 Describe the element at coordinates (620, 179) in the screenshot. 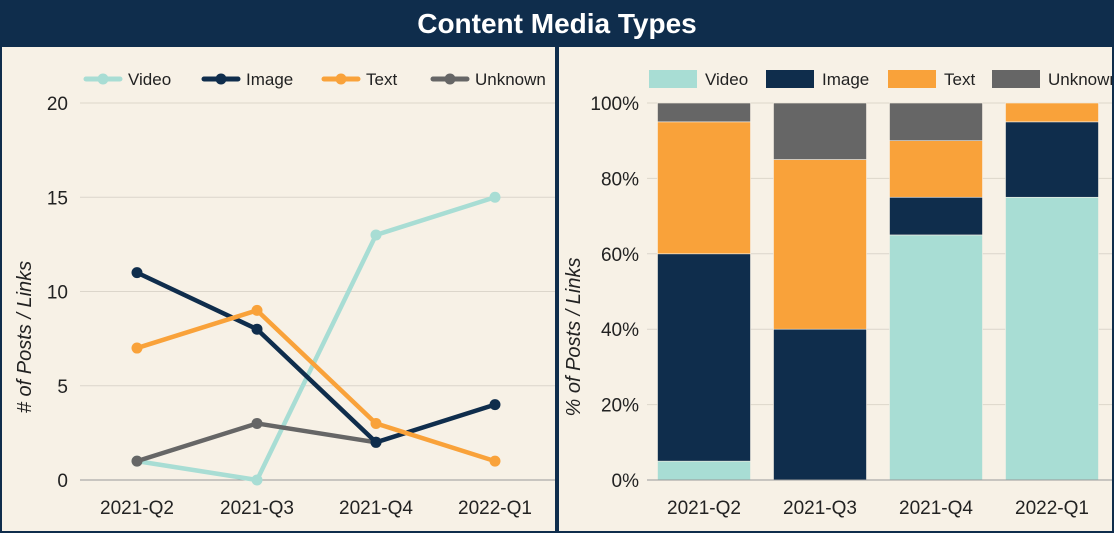

I see `y-tick-label: 80%` at that location.